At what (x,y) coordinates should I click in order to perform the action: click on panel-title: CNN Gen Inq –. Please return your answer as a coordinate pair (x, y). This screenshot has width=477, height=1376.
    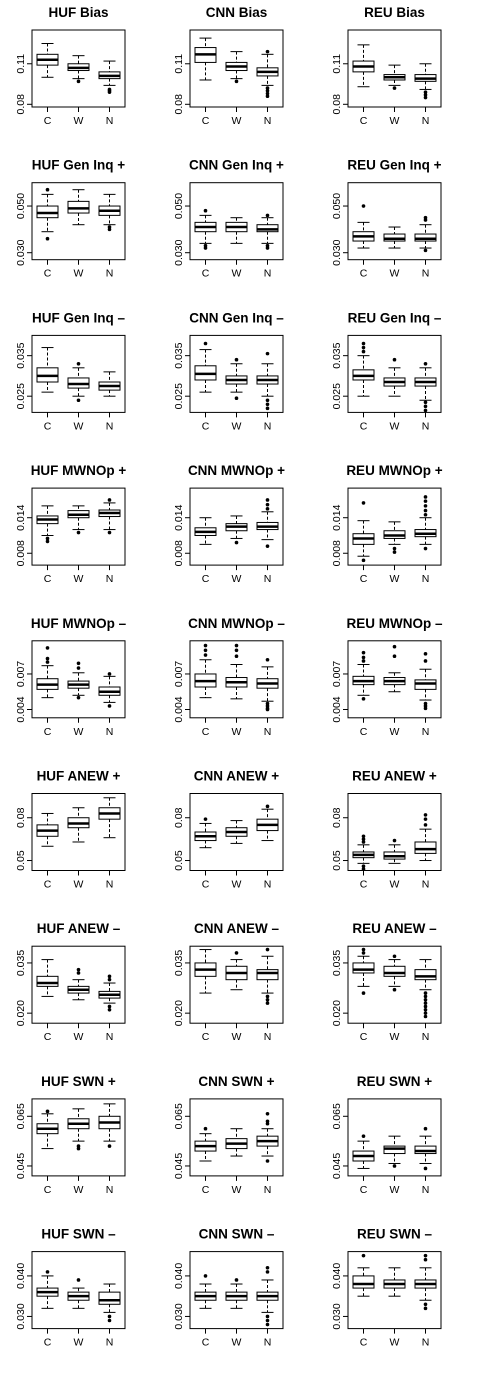
    Looking at the image, I should click on (236, 317).